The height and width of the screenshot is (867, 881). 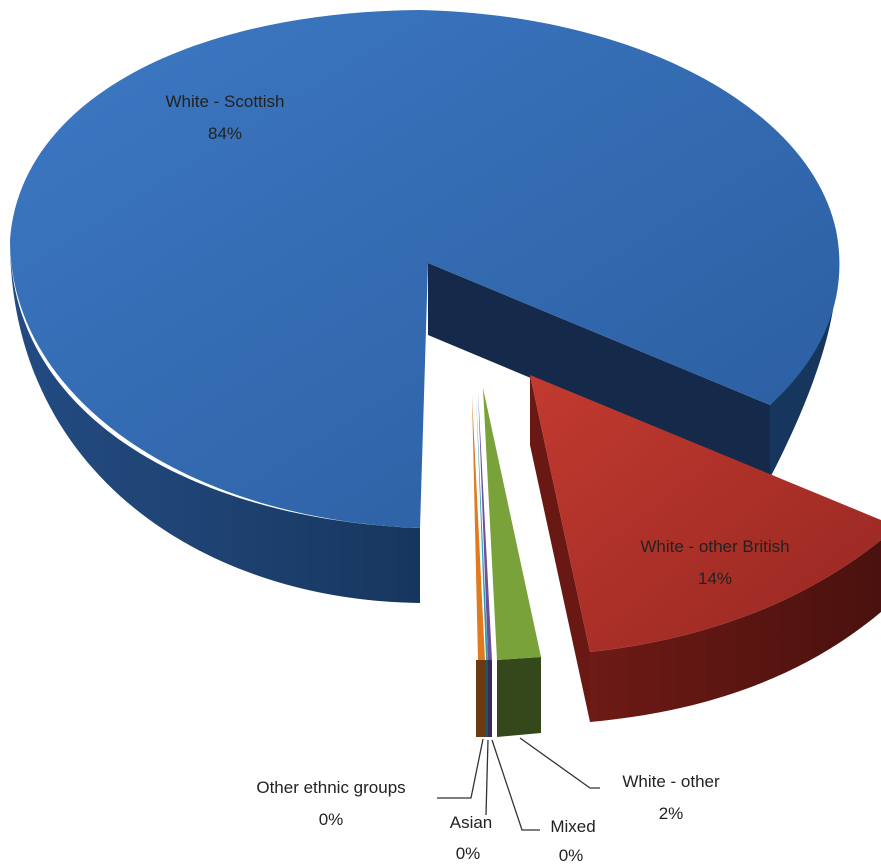 I want to click on slice-white-scottish-inner-wall, so click(x=599, y=370).